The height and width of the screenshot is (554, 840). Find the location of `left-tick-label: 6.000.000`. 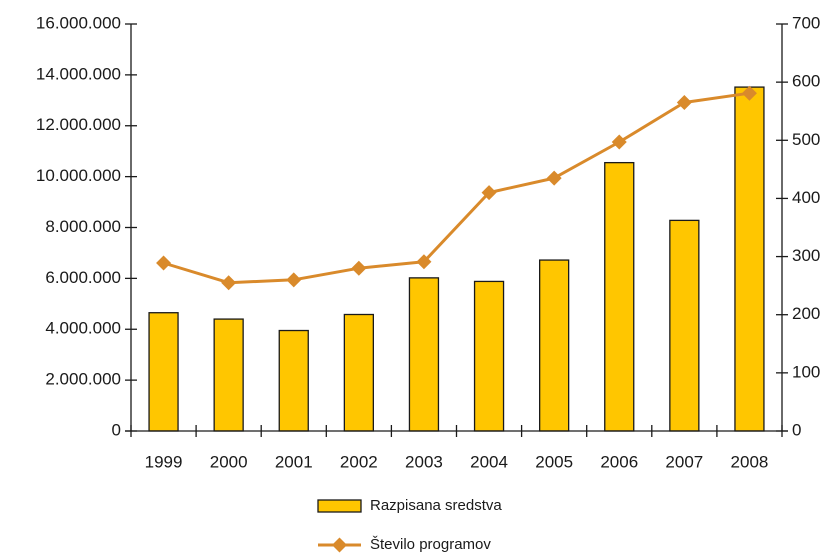

left-tick-label: 6.000.000 is located at coordinates (83, 277).